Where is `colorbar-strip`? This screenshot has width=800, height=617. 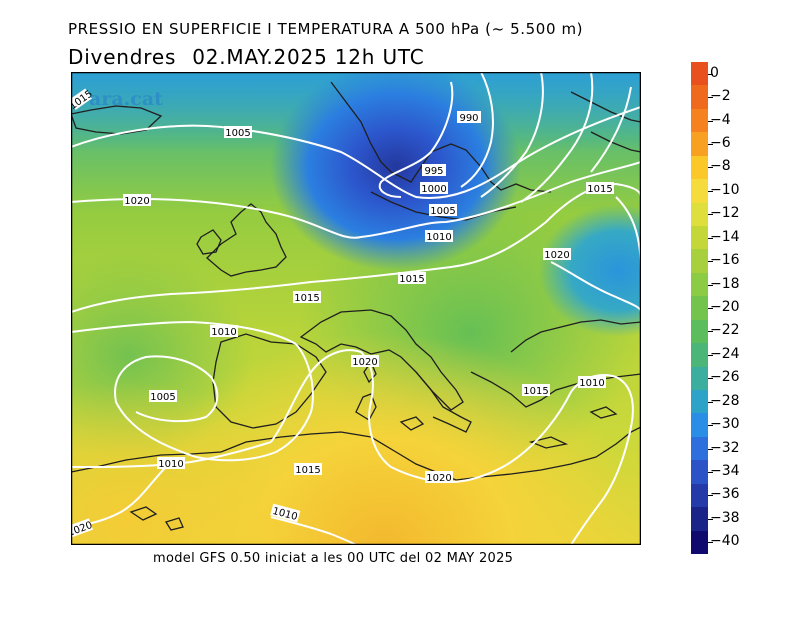 colorbar-strip is located at coordinates (699, 308).